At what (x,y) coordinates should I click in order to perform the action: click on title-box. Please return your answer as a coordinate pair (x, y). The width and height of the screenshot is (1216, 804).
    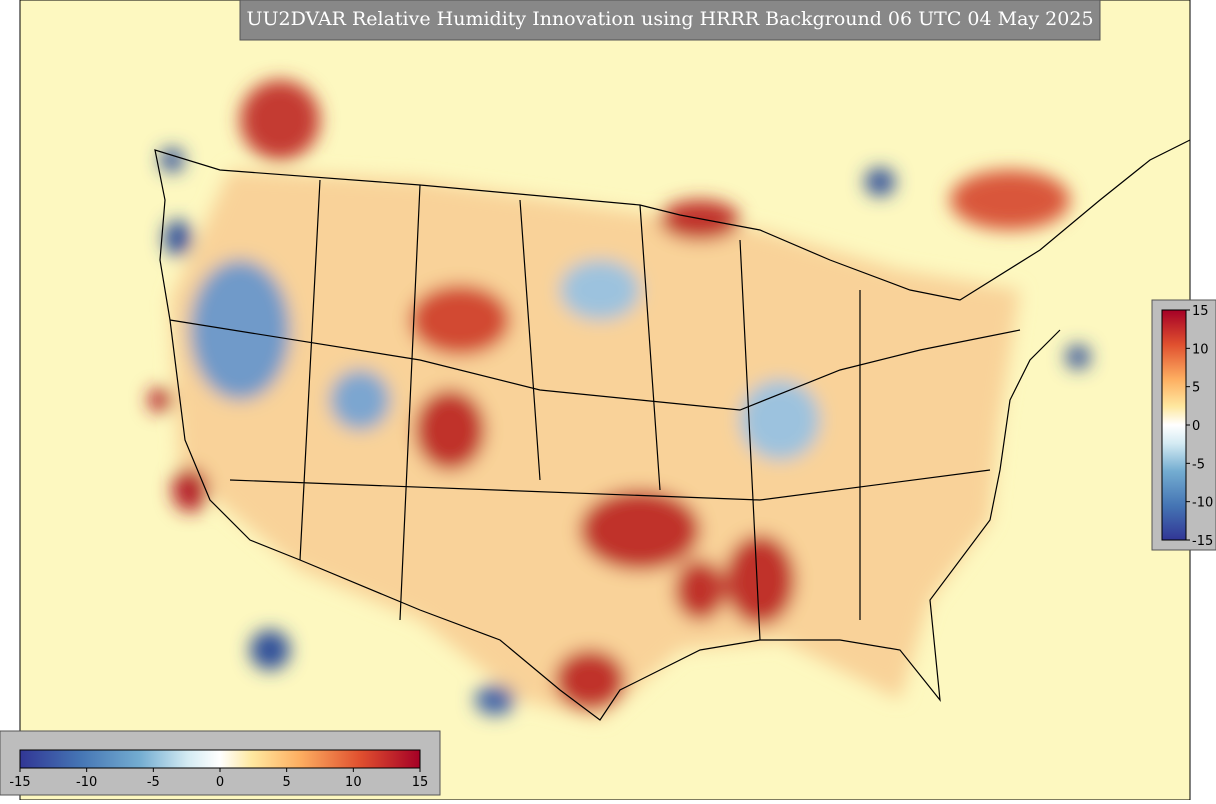
    Looking at the image, I should click on (670, 20).